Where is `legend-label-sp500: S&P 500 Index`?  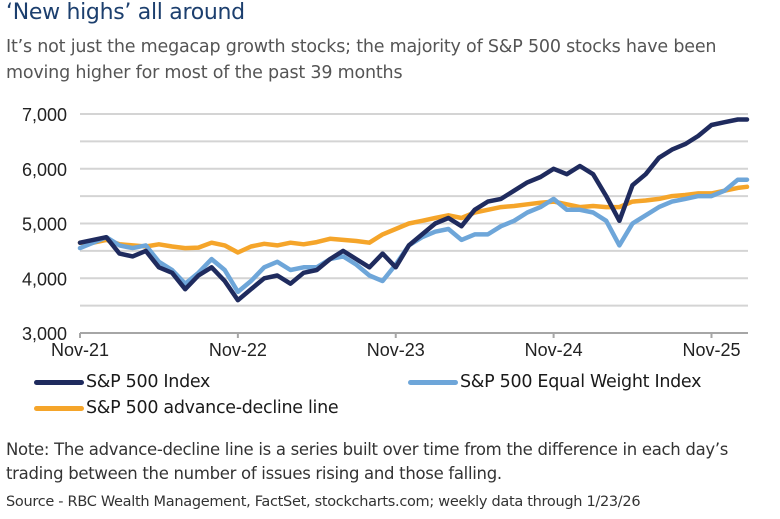
legend-label-sp500: S&P 500 Index is located at coordinates (148, 382).